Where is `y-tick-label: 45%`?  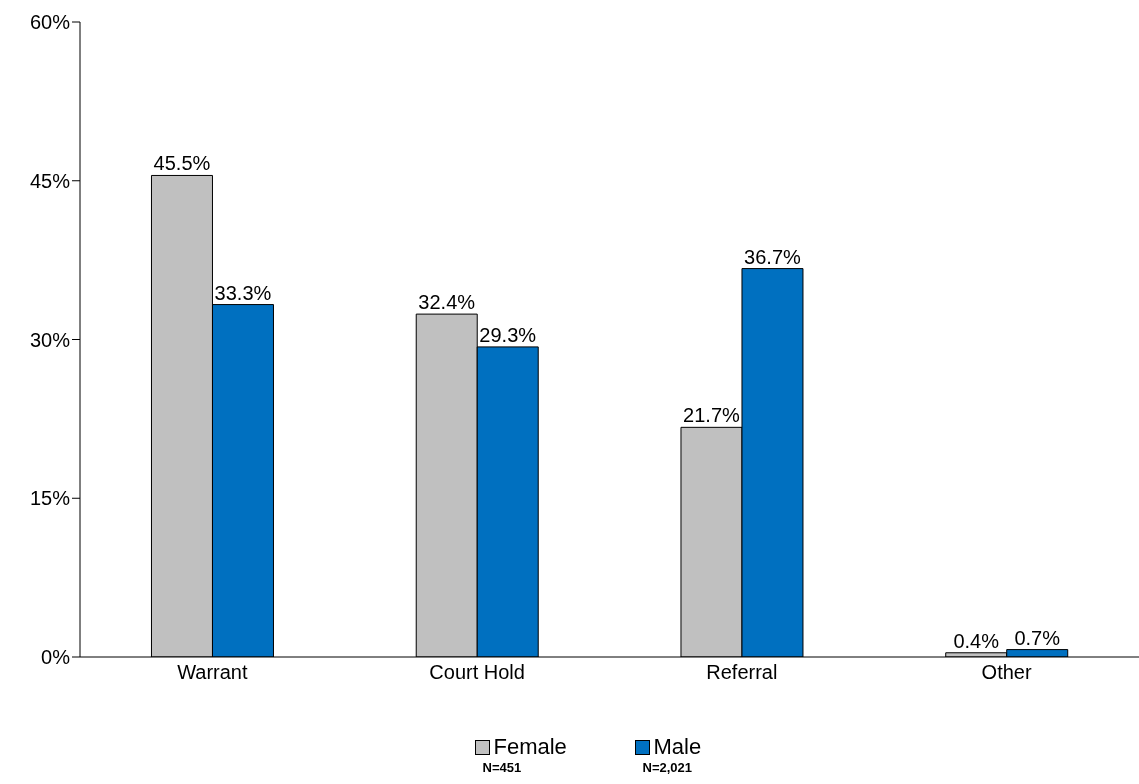
y-tick-label: 45% is located at coordinates (50, 180).